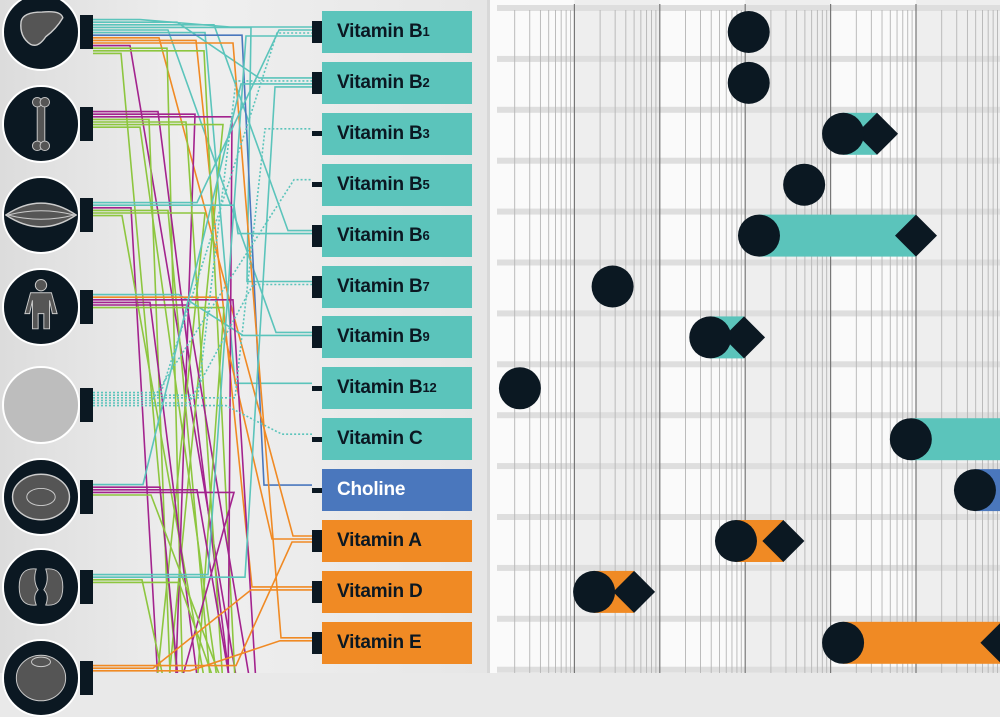 Image resolution: width=1000 pixels, height=717 pixels. Describe the element at coordinates (41, 124) in the screenshot. I see `organ-bone` at that location.